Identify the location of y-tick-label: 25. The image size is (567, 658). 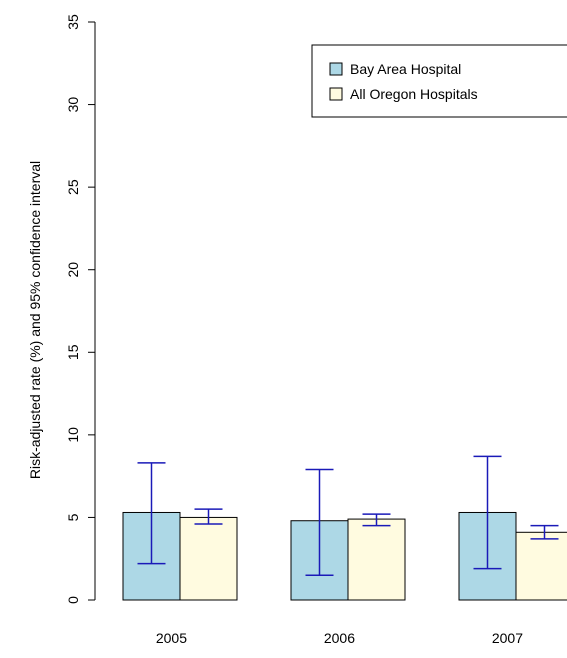
(73, 187).